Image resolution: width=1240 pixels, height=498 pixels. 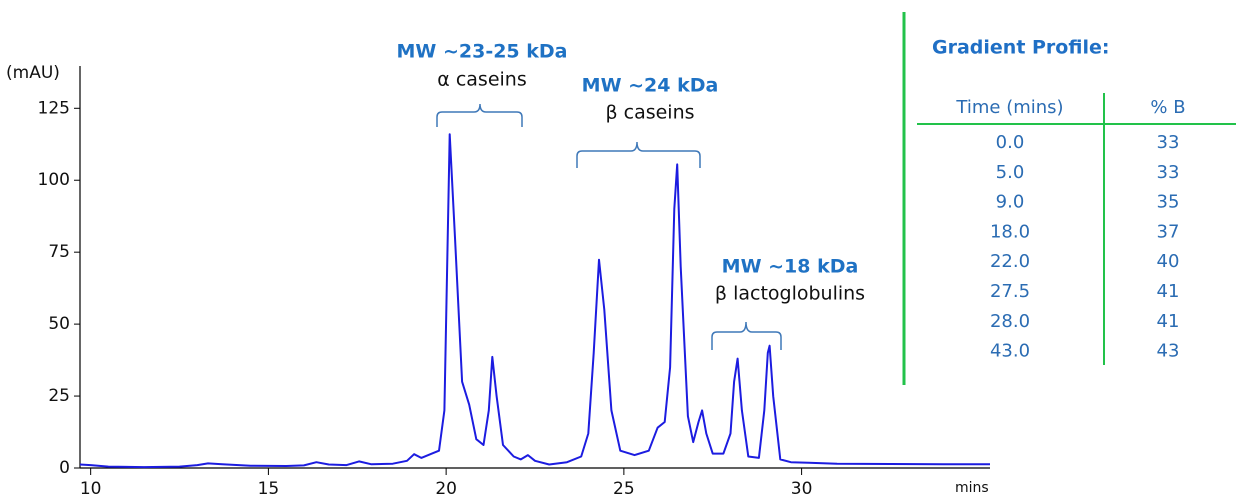 What do you see at coordinates (790, 294) in the screenshot?
I see `annotation-text: β lactoglobulins` at bounding box center [790, 294].